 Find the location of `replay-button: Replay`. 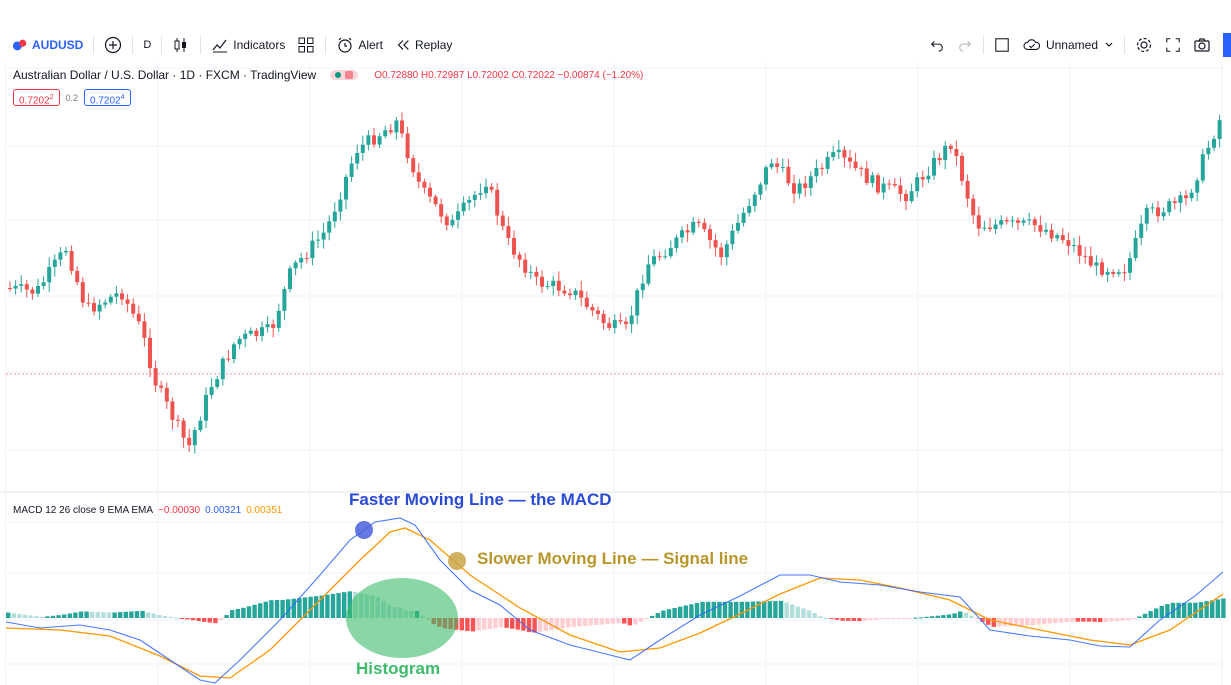

replay-button: Replay is located at coordinates (423, 45).